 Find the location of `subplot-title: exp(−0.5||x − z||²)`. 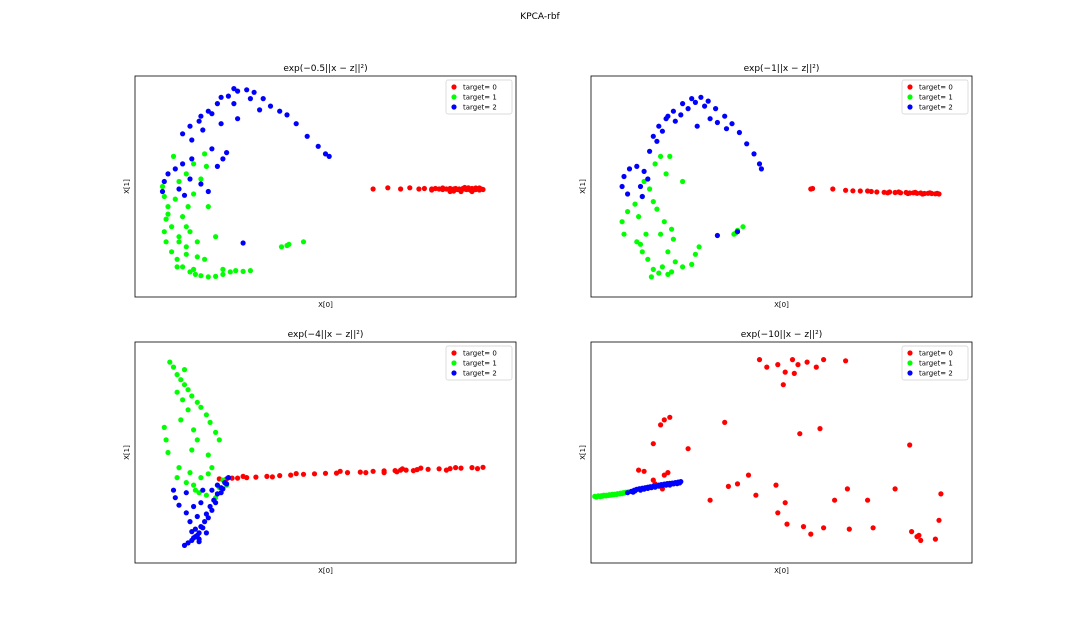

subplot-title: exp(−0.5||x − z||²) is located at coordinates (325, 69).